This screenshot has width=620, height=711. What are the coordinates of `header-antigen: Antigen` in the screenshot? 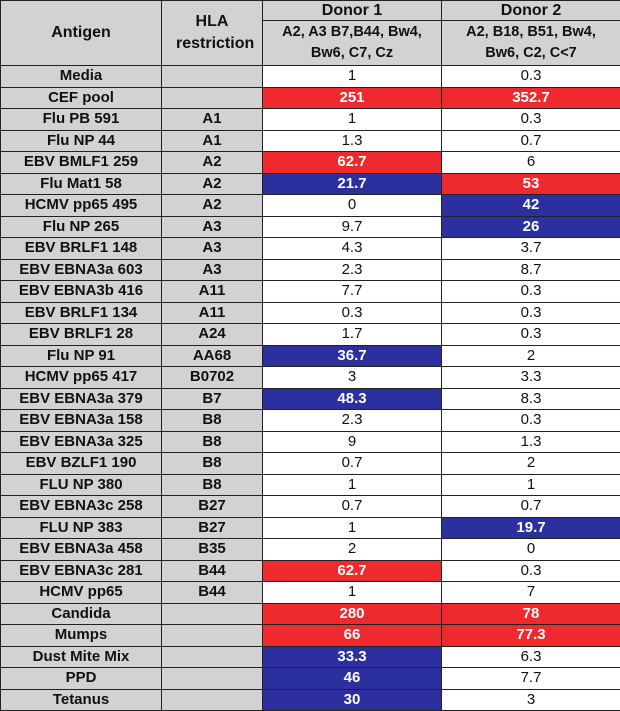 It's located at (81, 33).